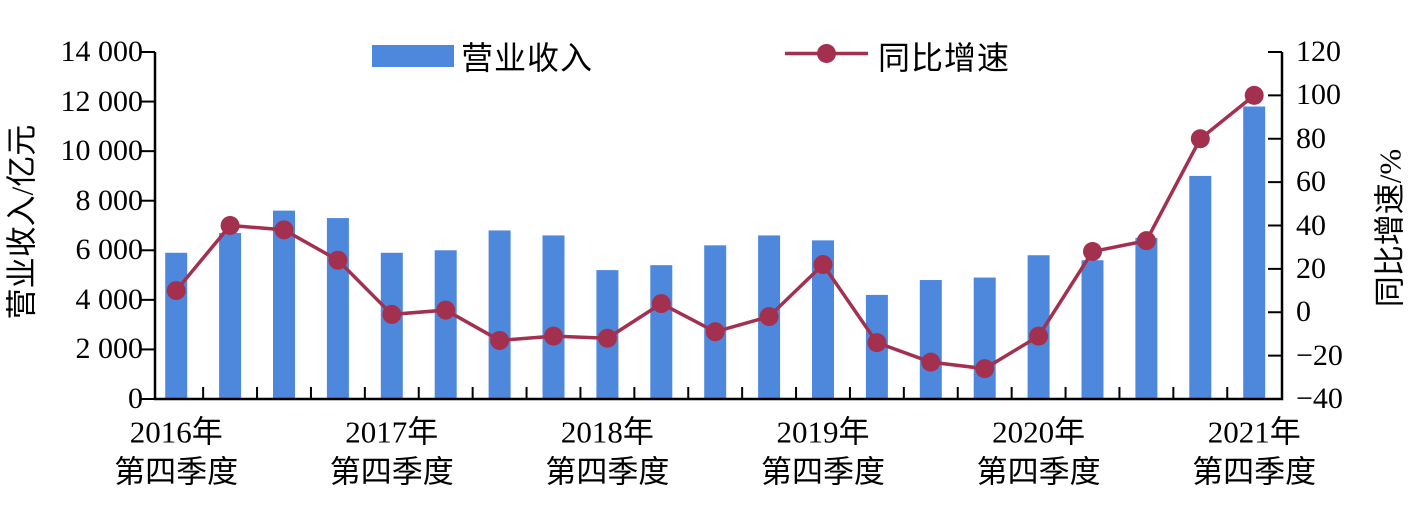 The width and height of the screenshot is (1414, 525). Describe the element at coordinates (109, 349) in the screenshot. I see `left-axis-tick-label: 2 000` at that location.